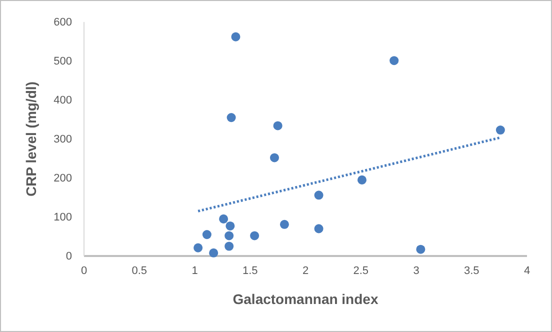 This screenshot has width=552, height=332. I want to click on x-tick-label: 0, so click(84, 270).